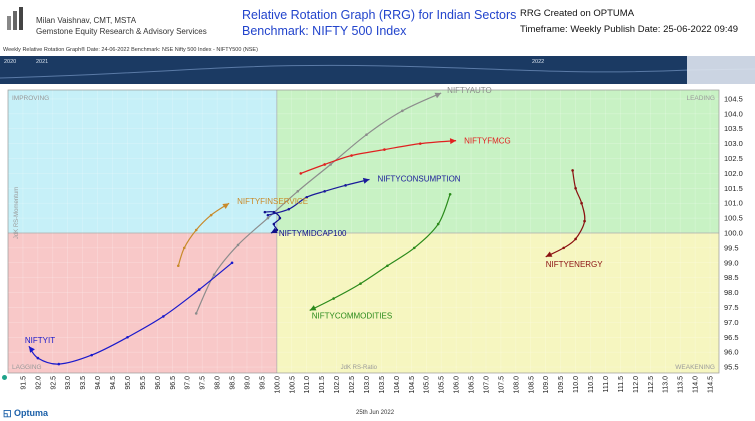  What do you see at coordinates (322, 385) in the screenshot?
I see `x-tick-label: 101.5` at bounding box center [322, 385].